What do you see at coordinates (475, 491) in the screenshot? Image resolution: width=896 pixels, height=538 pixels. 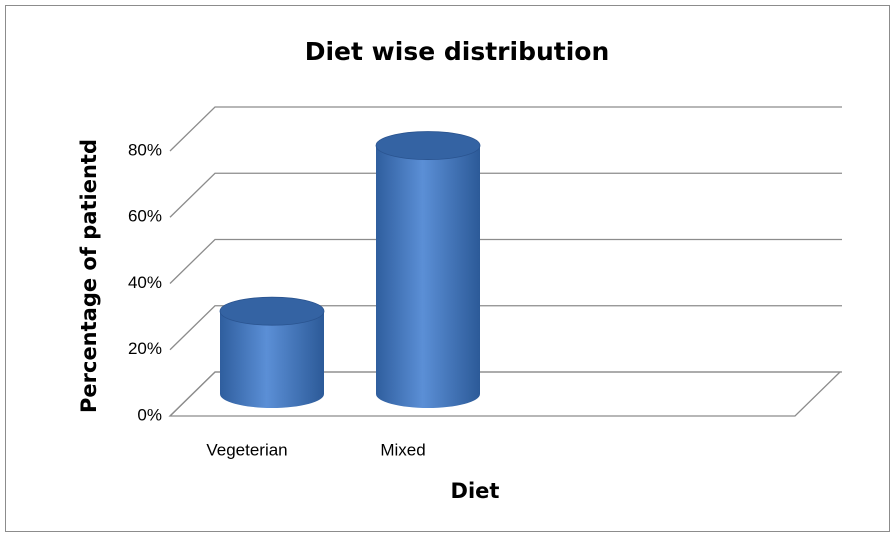 I see `x-axis-label: Diet` at bounding box center [475, 491].